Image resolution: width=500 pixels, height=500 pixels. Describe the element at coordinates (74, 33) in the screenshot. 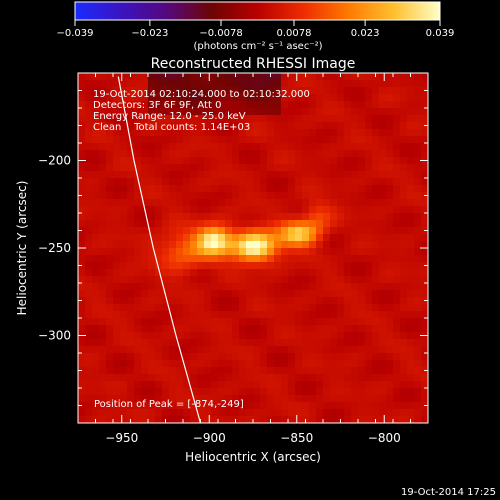

I see `colorbar-tick-label: −0.039` at that location.